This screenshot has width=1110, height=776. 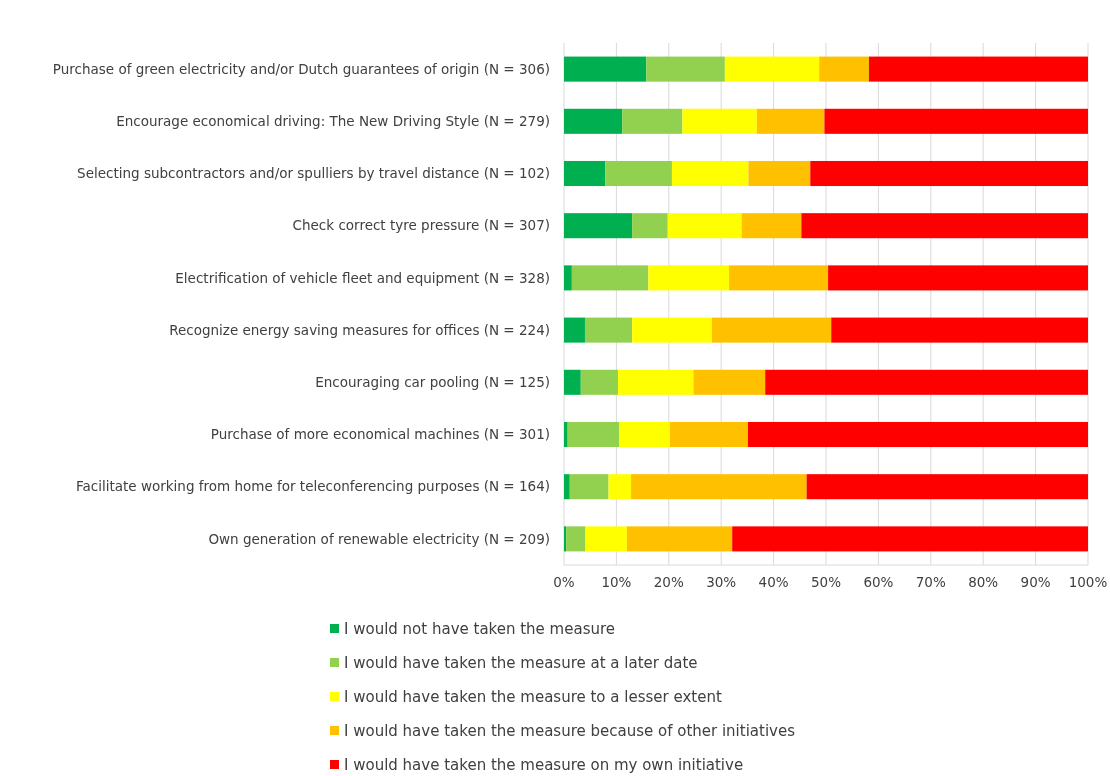 I want to click on y-tick-label: Encouraging car pooling (N = 125), so click(x=432, y=382).